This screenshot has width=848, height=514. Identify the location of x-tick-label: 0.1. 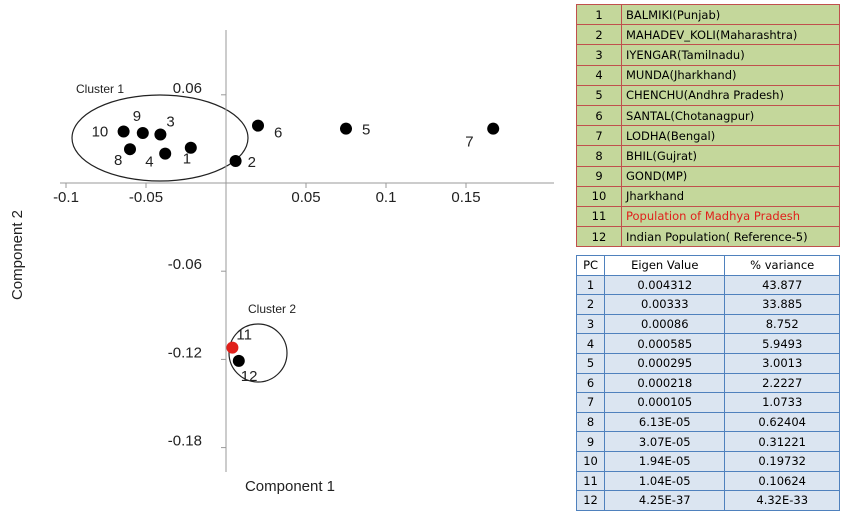
(386, 197).